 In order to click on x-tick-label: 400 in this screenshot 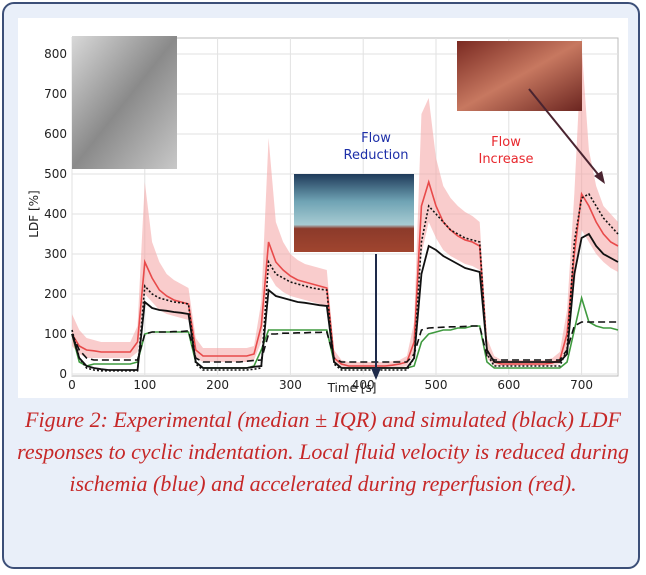, I will do `click(363, 385)`.